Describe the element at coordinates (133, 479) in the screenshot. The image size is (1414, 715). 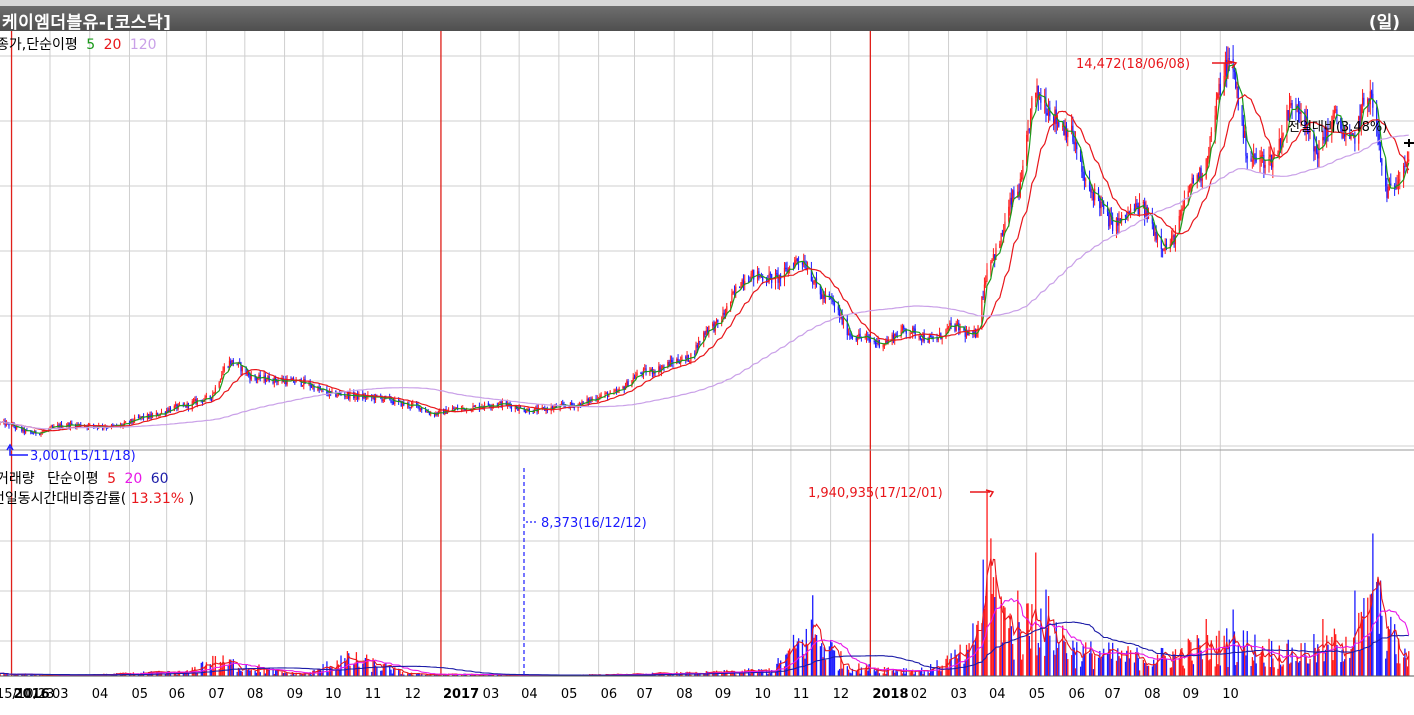
I see `volume-ma20-label: 20` at that location.